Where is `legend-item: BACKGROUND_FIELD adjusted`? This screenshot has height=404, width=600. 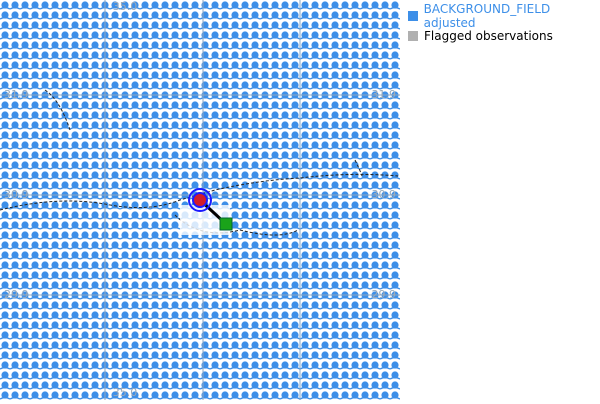
legend-item: BACKGROUND_FIELD adjusted is located at coordinates (504, 16).